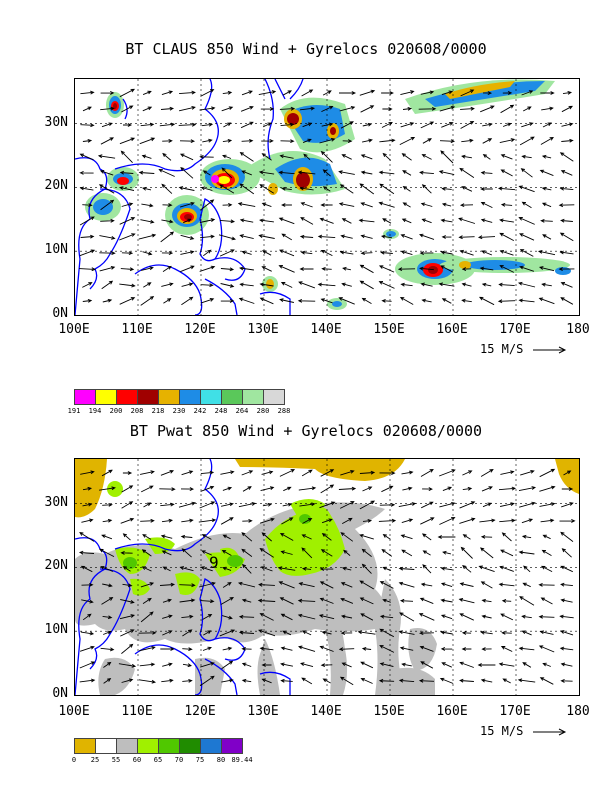  What do you see at coordinates (389, 329) in the screenshot?
I see `x-tick-label: 150E` at bounding box center [389, 329].